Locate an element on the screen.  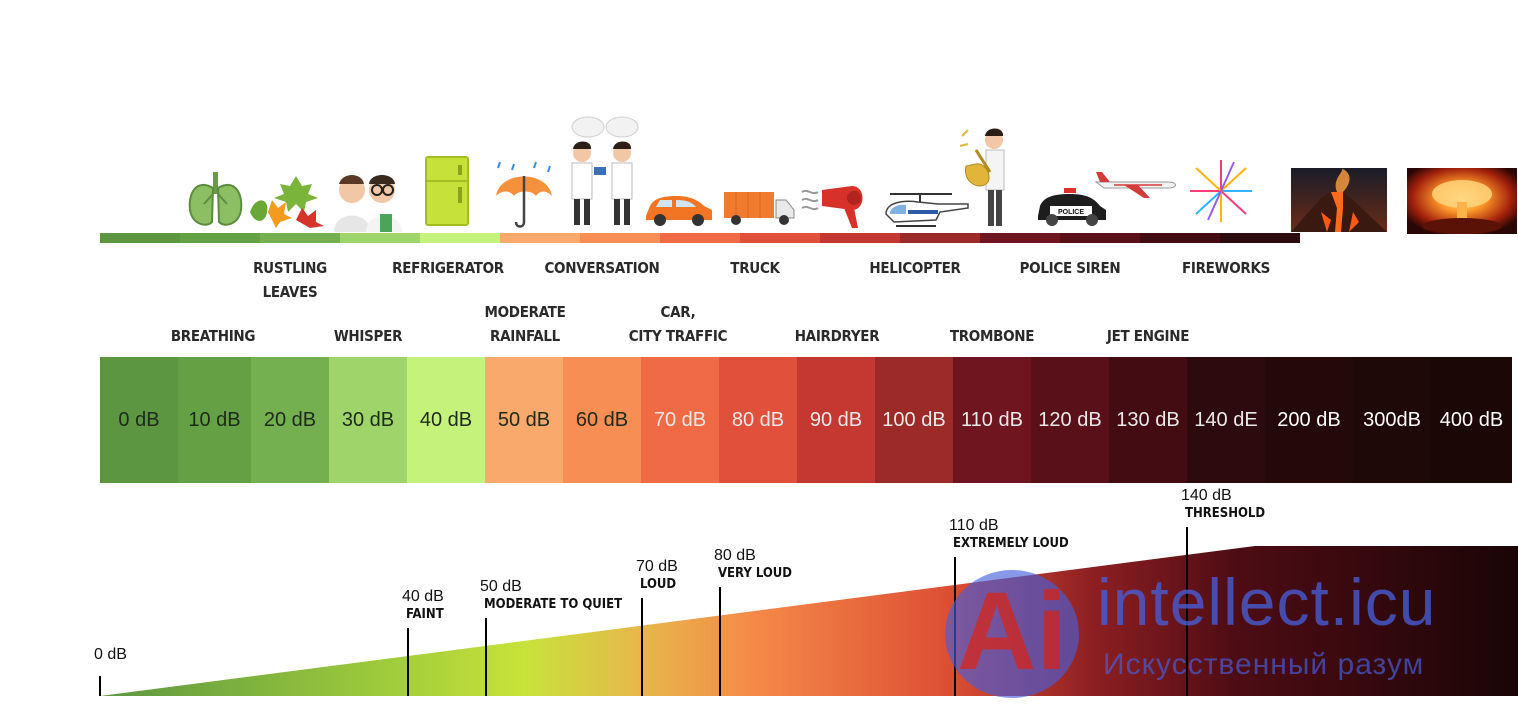
source-label: Hairdryer is located at coordinates (837, 336).